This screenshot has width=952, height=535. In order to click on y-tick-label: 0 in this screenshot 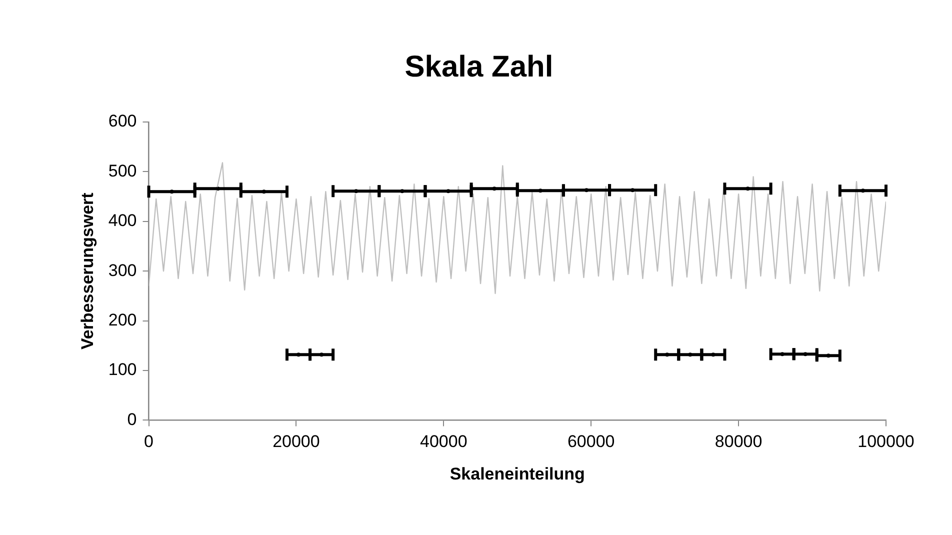, I will do `click(132, 419)`.